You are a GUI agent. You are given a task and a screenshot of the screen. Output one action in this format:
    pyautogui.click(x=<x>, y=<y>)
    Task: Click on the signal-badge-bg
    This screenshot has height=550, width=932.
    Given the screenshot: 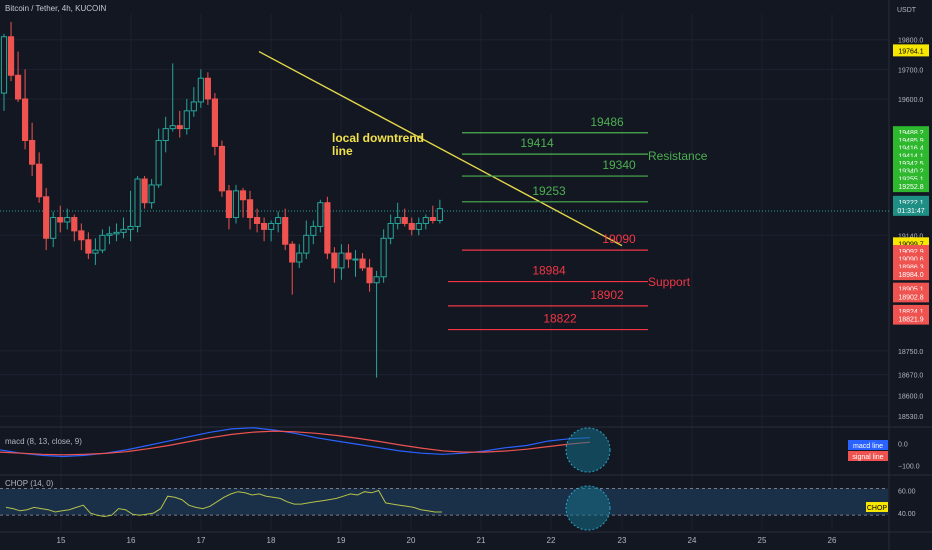 What is the action you would take?
    pyautogui.click(x=868, y=456)
    